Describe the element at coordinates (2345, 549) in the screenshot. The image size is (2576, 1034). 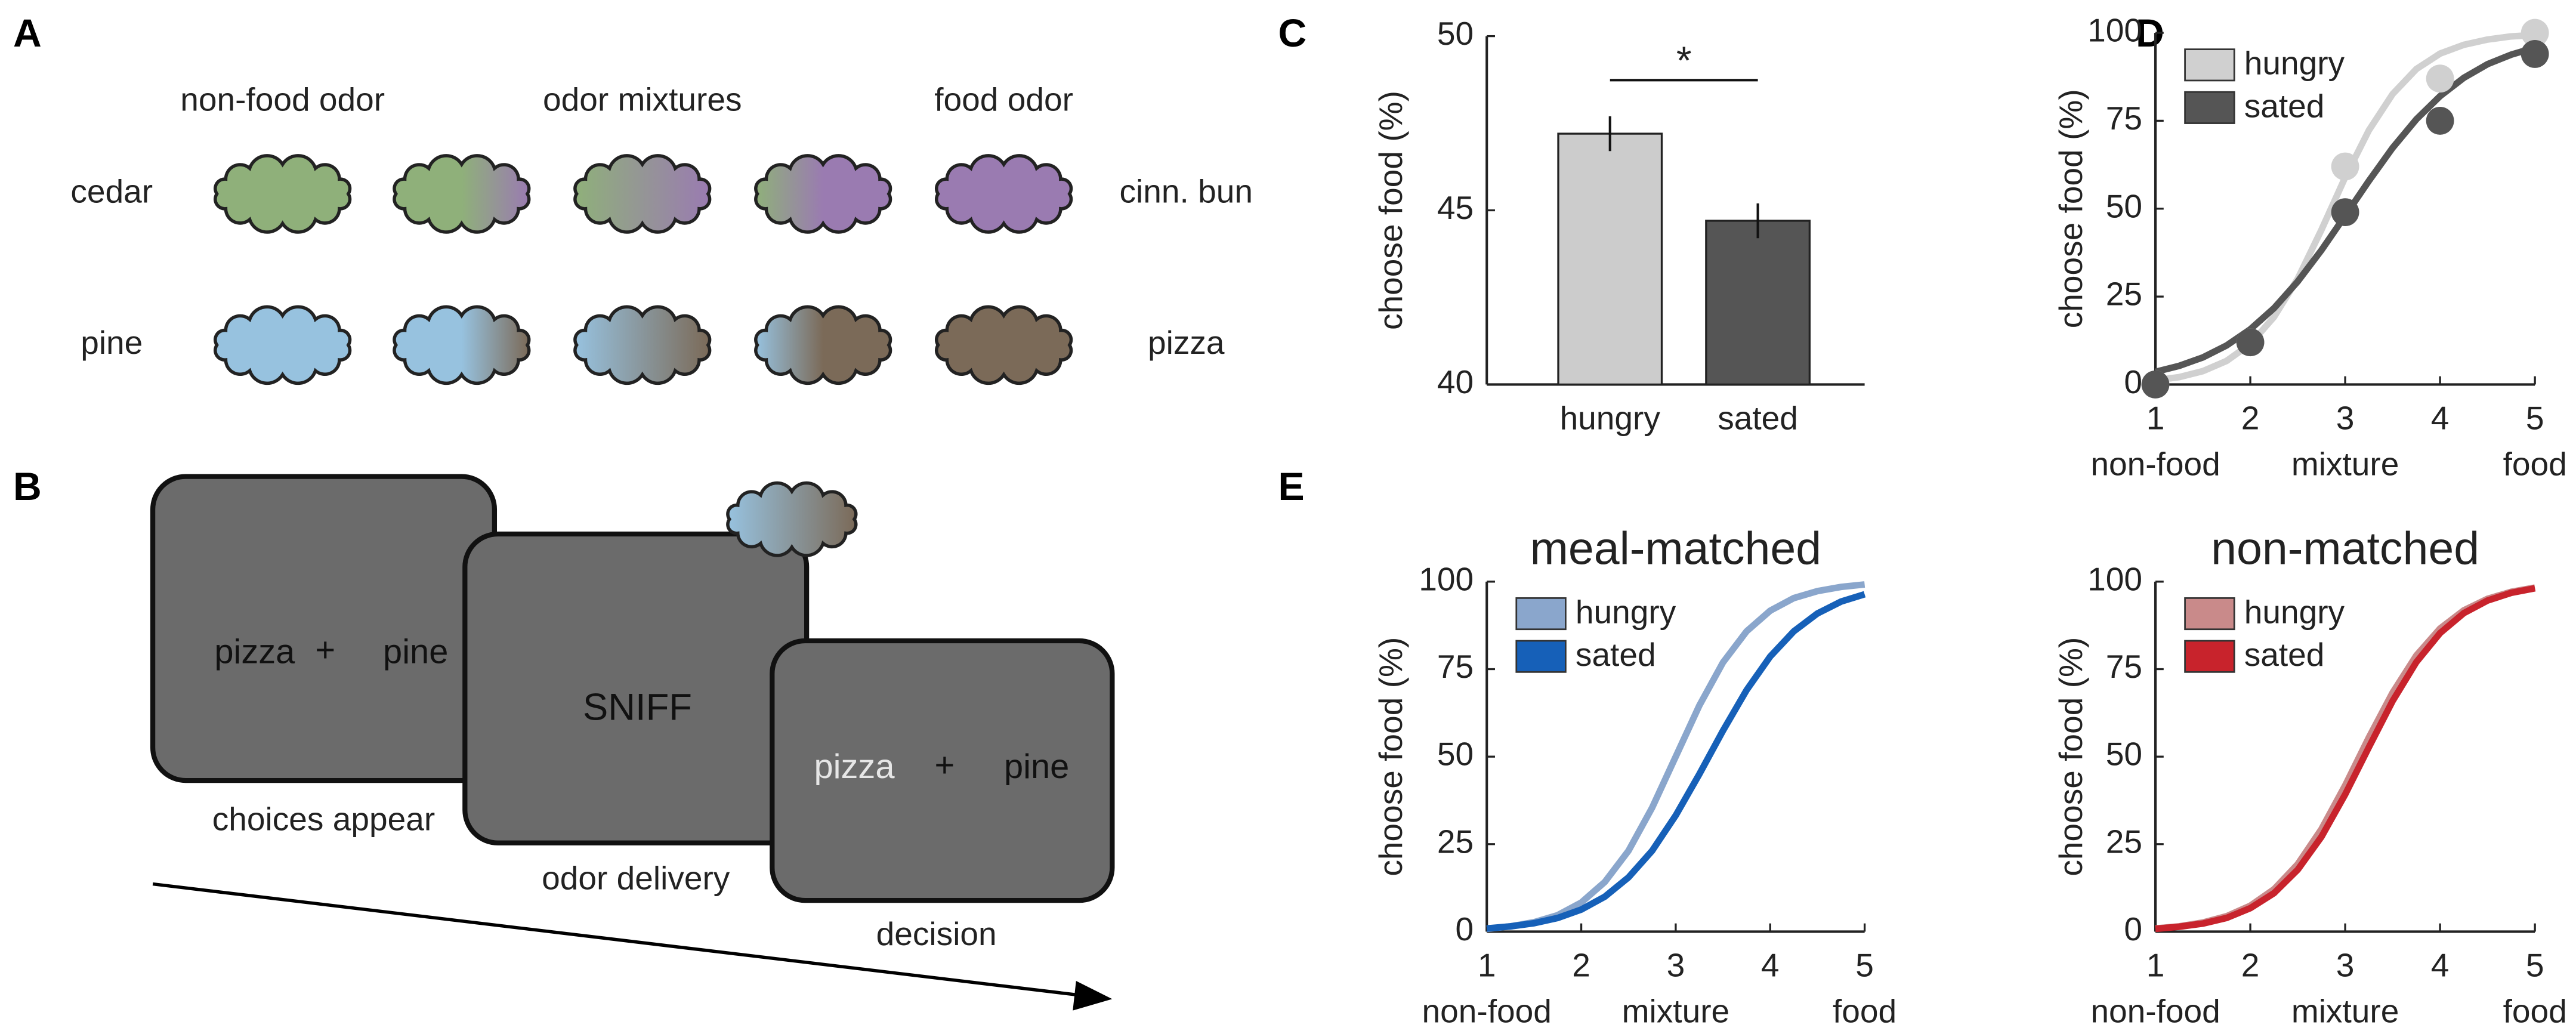
I see `chart-title: non-matched` at that location.